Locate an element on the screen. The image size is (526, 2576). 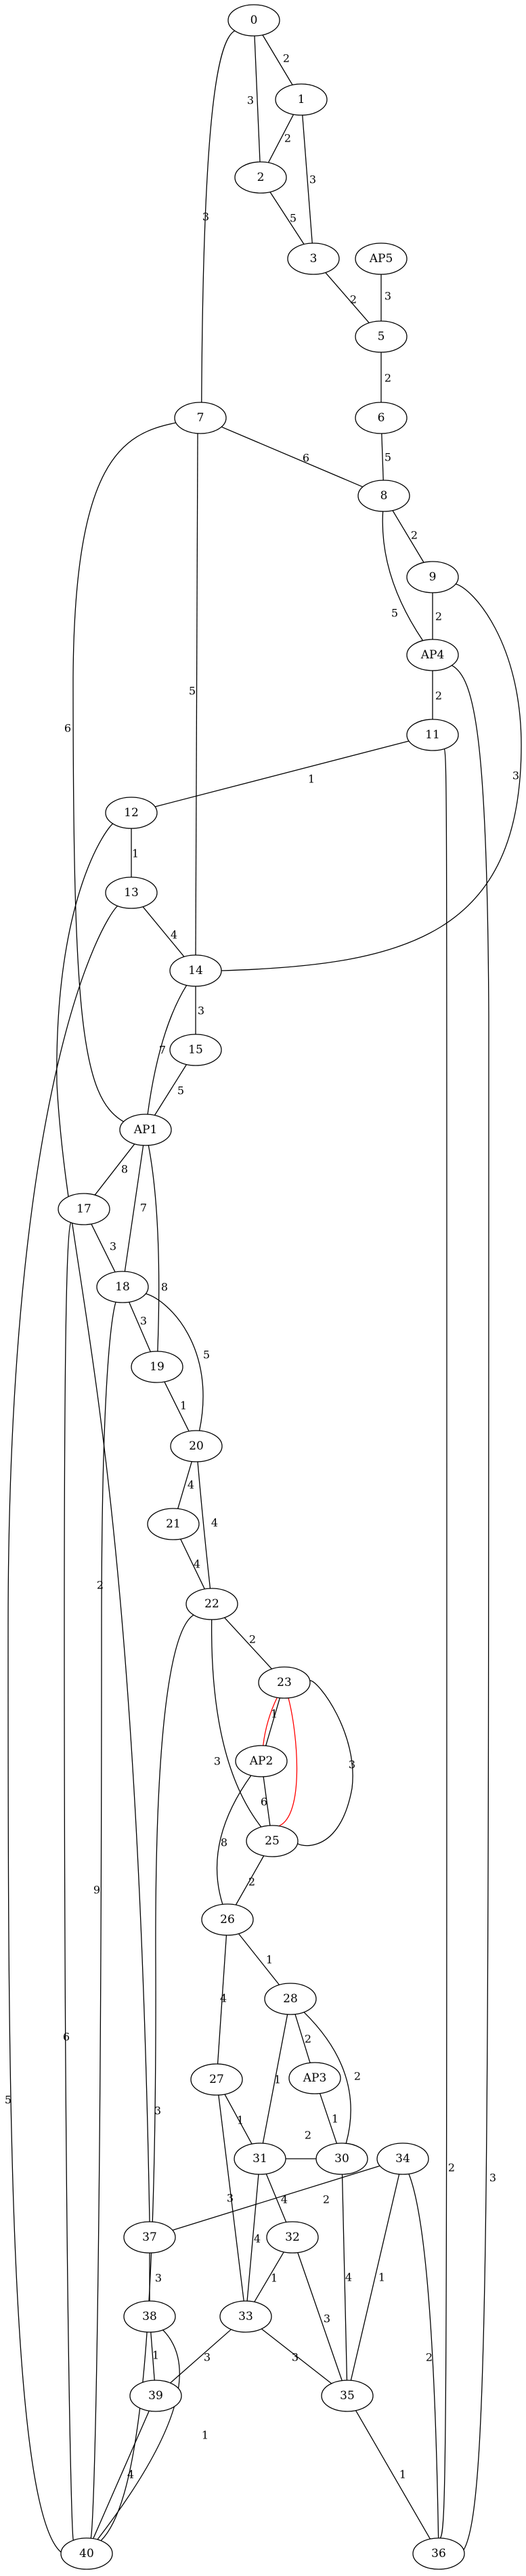
node-label-26: 26 is located at coordinates (227, 1919).